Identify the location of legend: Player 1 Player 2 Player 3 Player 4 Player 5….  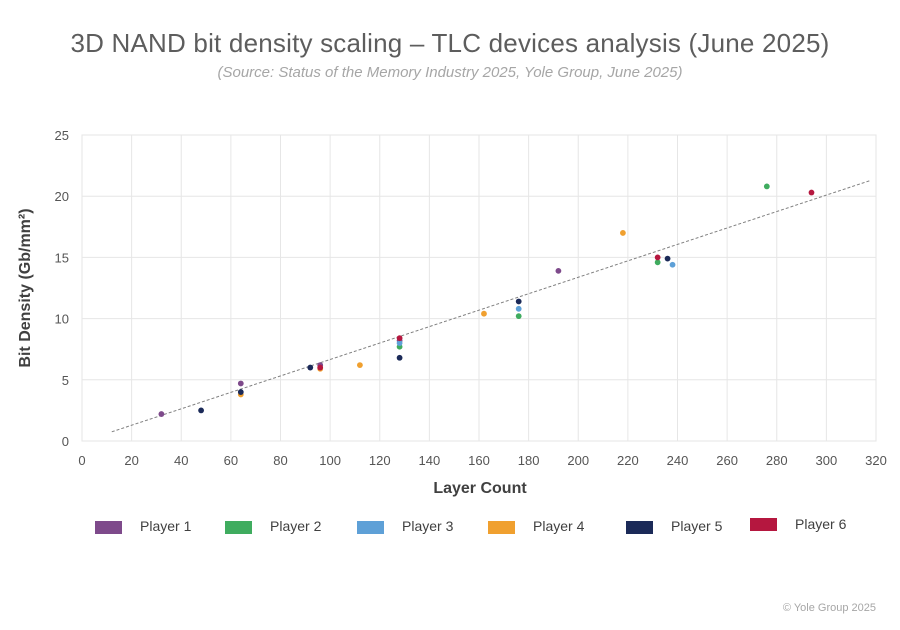
(480, 528).